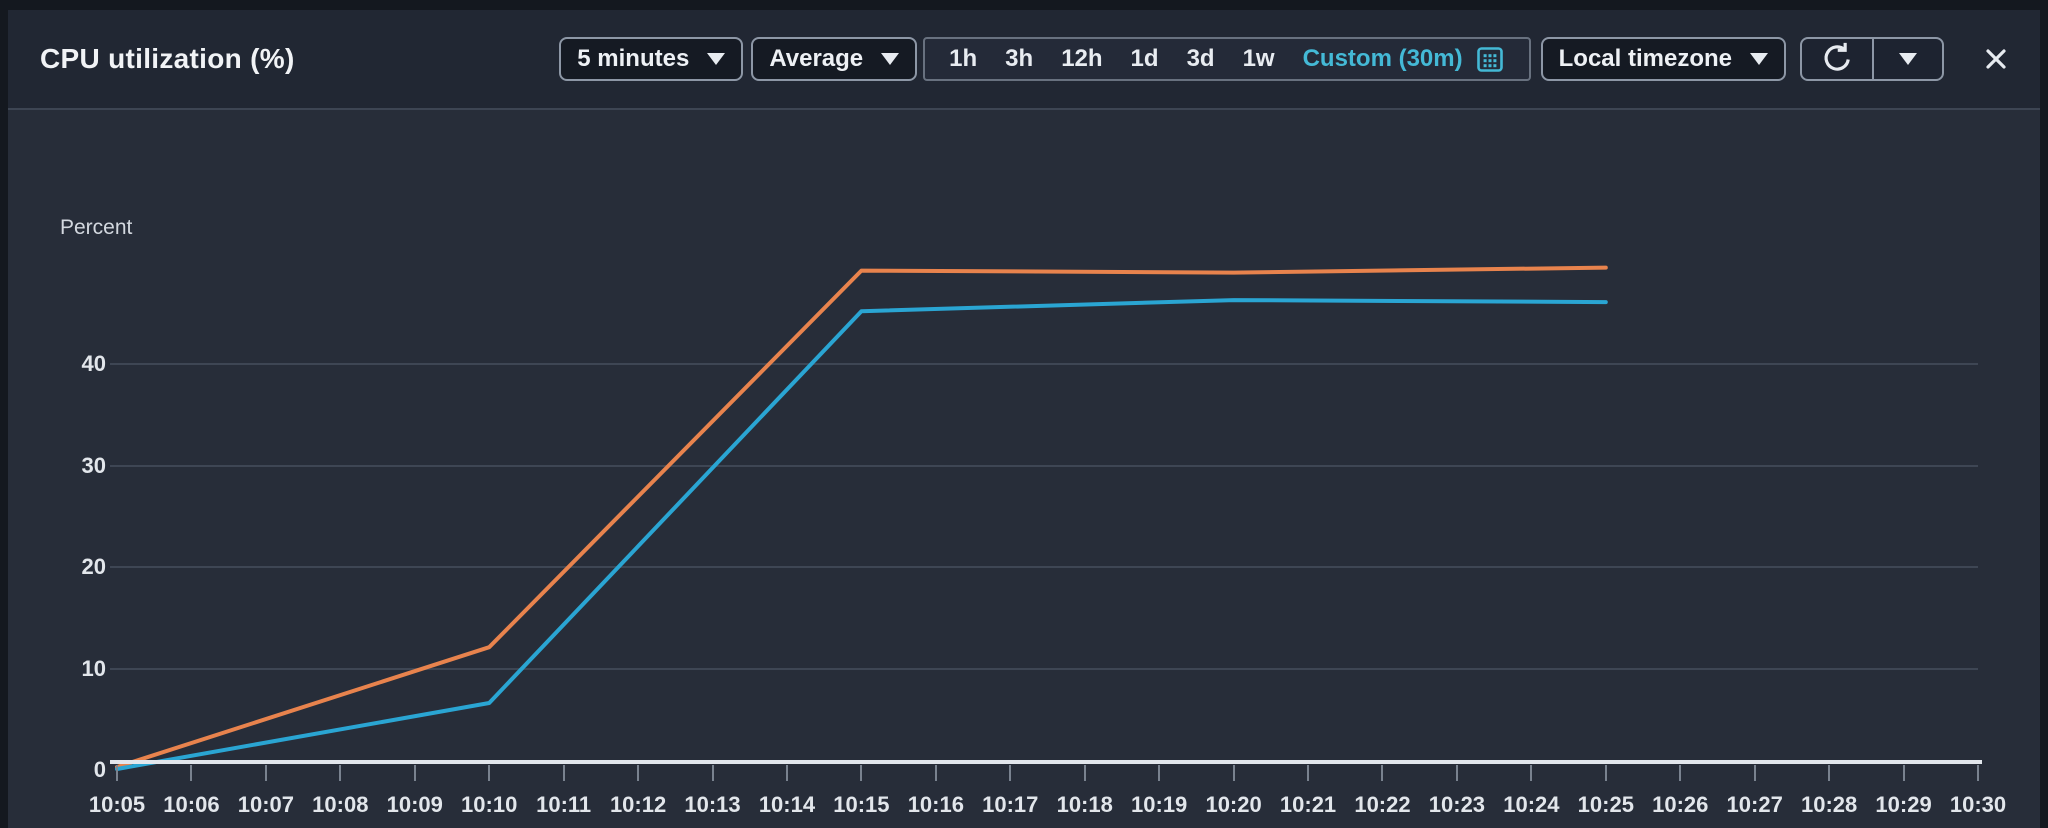 The image size is (2048, 828). Describe the element at coordinates (1233, 804) in the screenshot. I see `x-axis-label-10:20: 10:20` at that location.